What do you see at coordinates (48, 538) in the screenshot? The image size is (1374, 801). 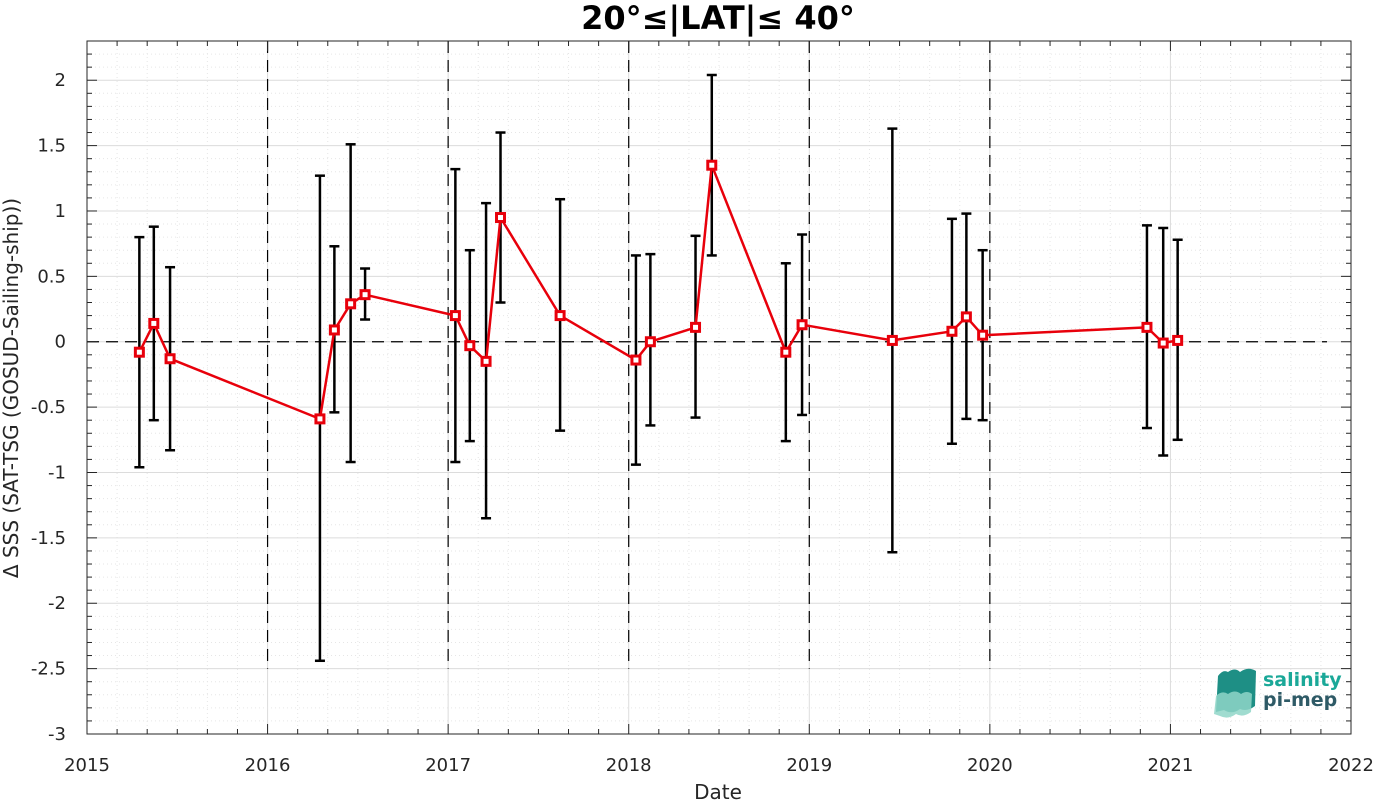 I see `y-tick-label: -1.5` at bounding box center [48, 538].